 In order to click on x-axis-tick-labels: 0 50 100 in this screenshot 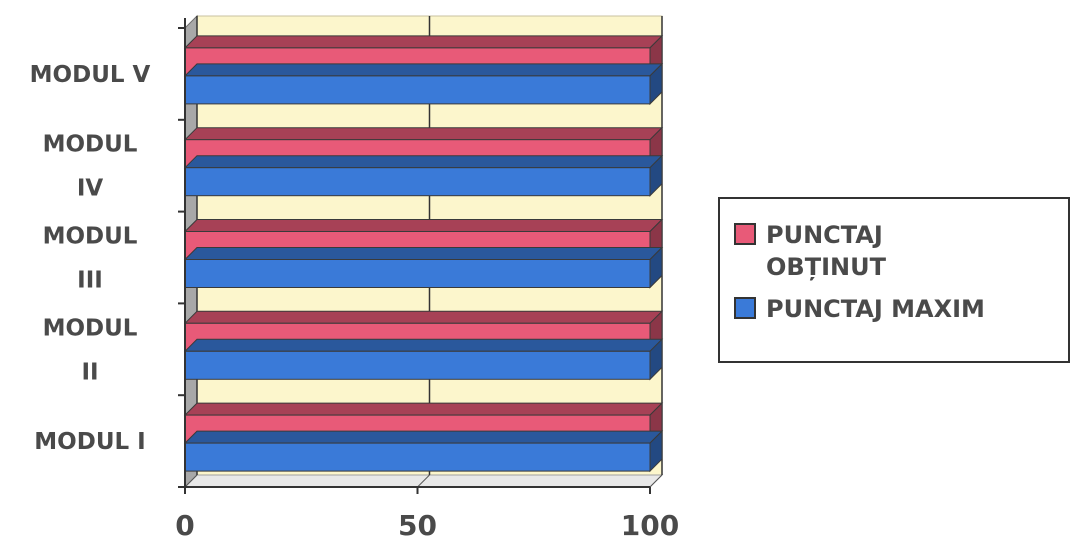, I will do `click(427, 524)`.